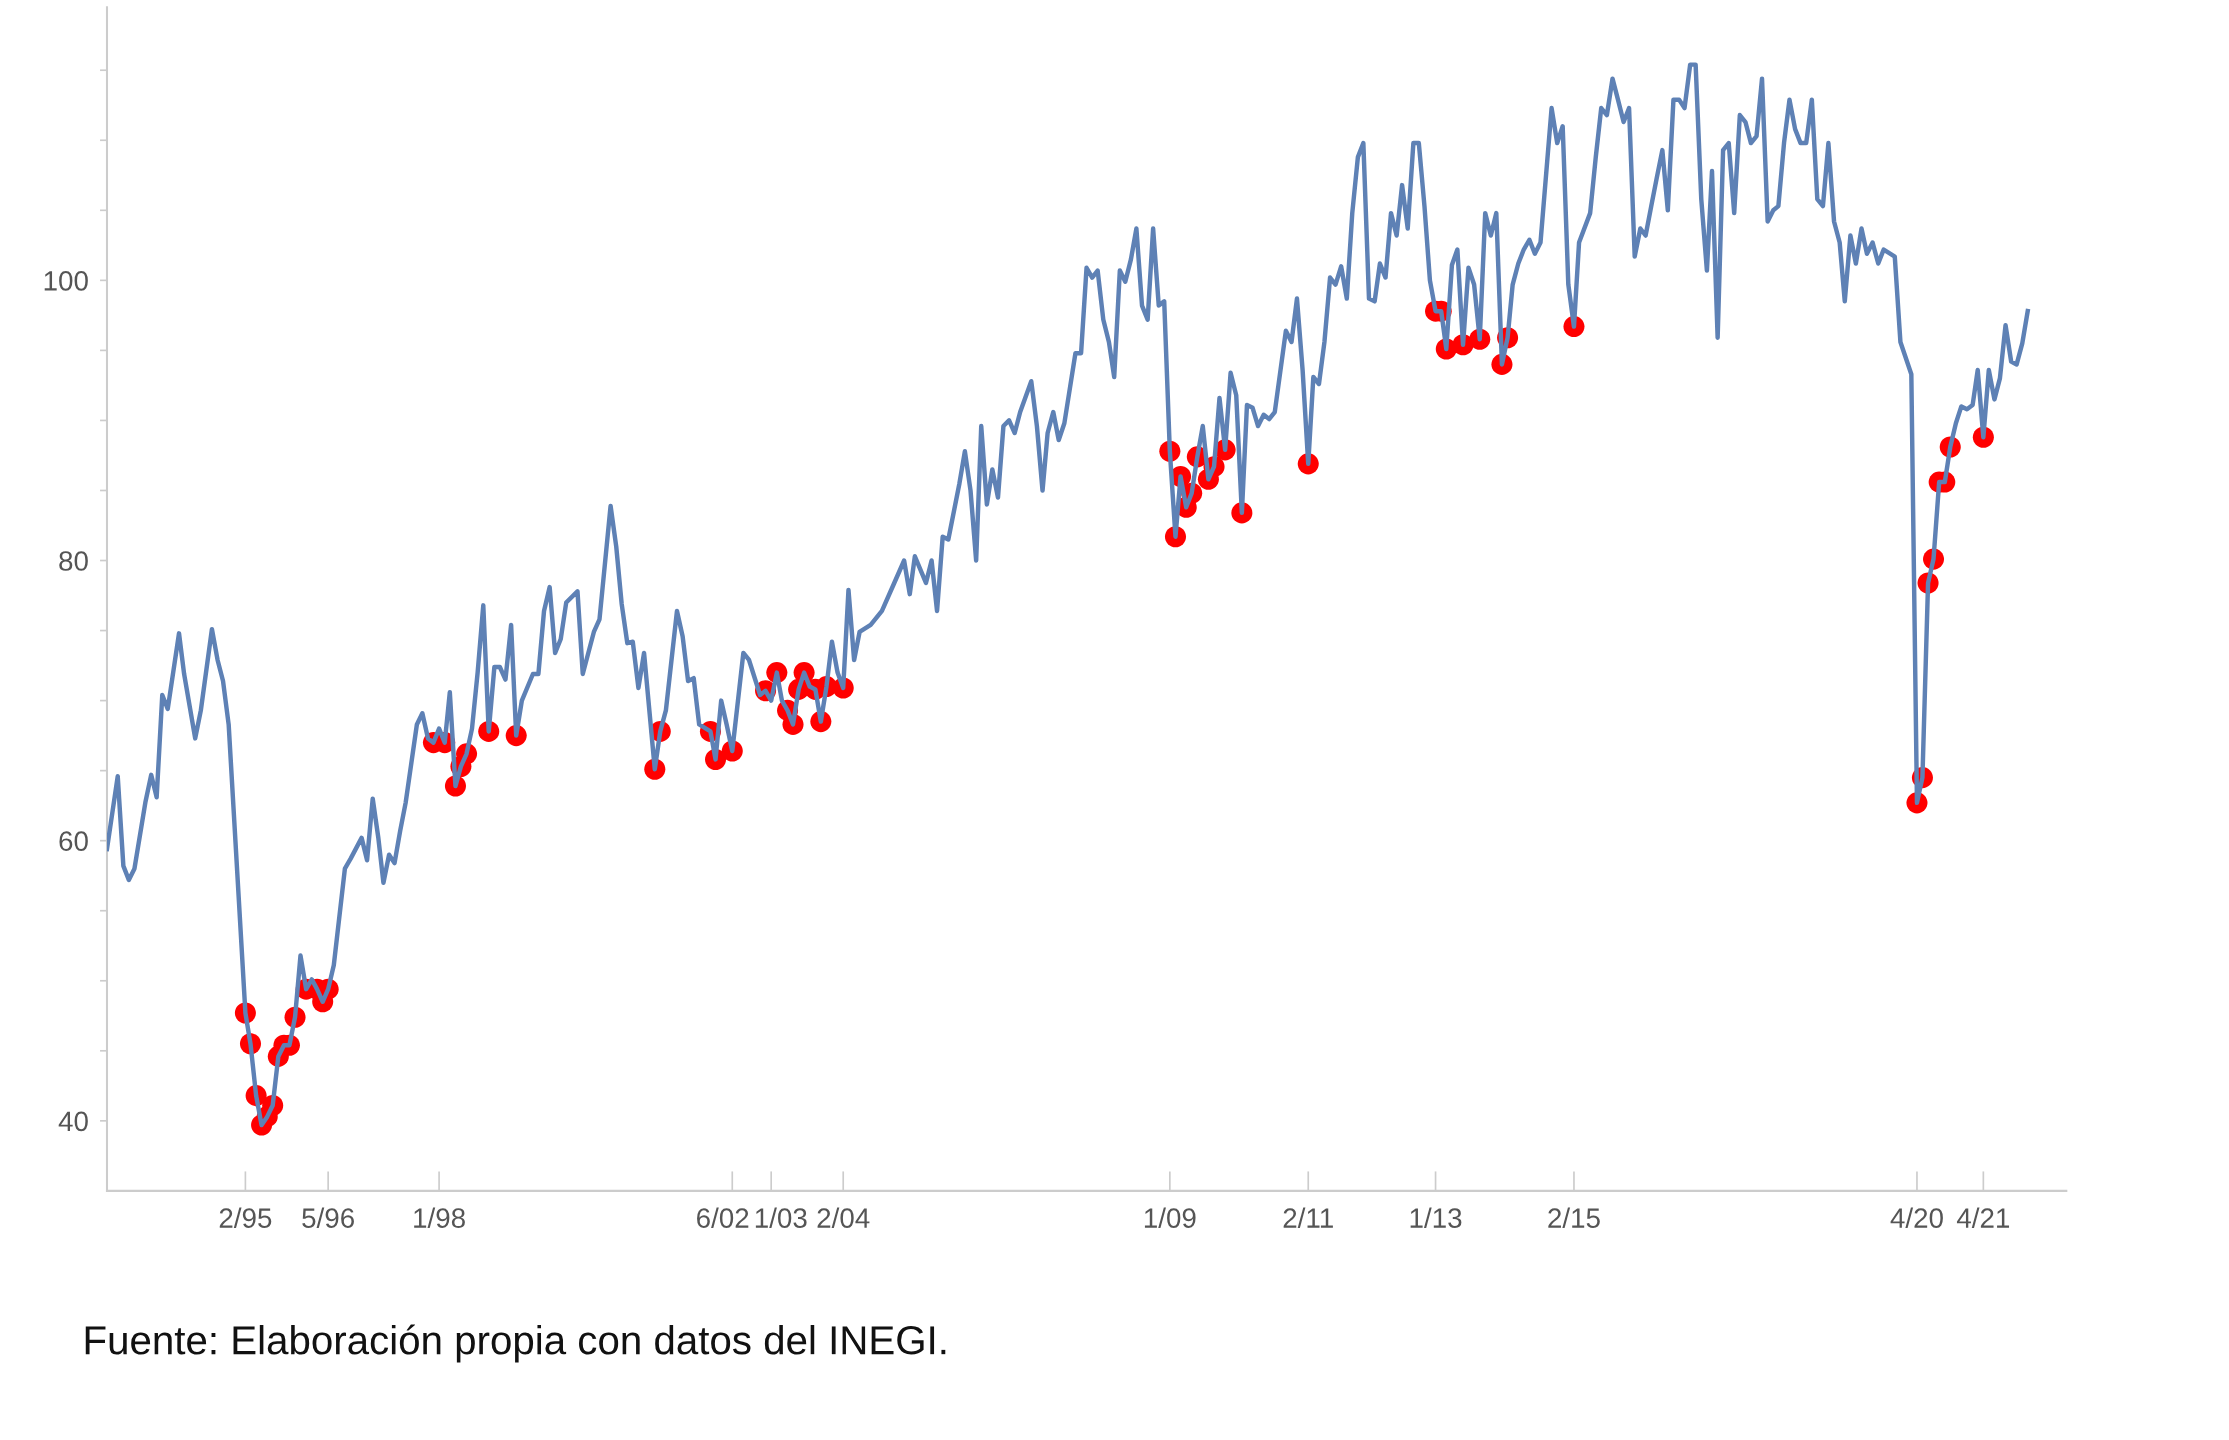  I want to click on y-tick-label: 60, so click(73, 841).